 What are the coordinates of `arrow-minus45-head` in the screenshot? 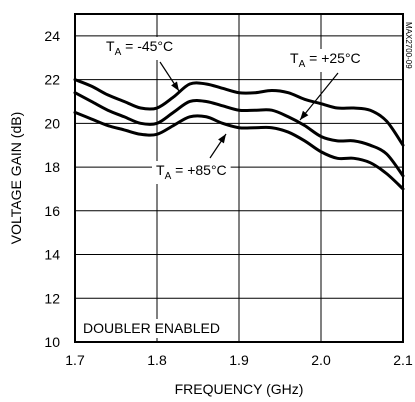 It's located at (175, 86).